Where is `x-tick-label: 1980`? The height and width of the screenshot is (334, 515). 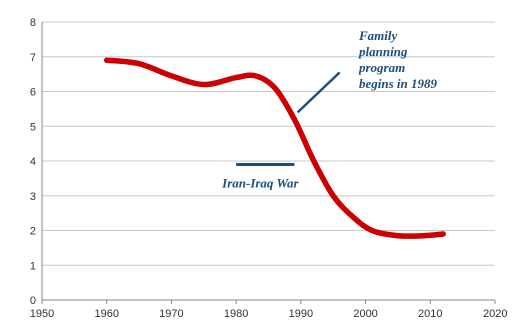 x-tick-label: 1980 is located at coordinates (236, 314).